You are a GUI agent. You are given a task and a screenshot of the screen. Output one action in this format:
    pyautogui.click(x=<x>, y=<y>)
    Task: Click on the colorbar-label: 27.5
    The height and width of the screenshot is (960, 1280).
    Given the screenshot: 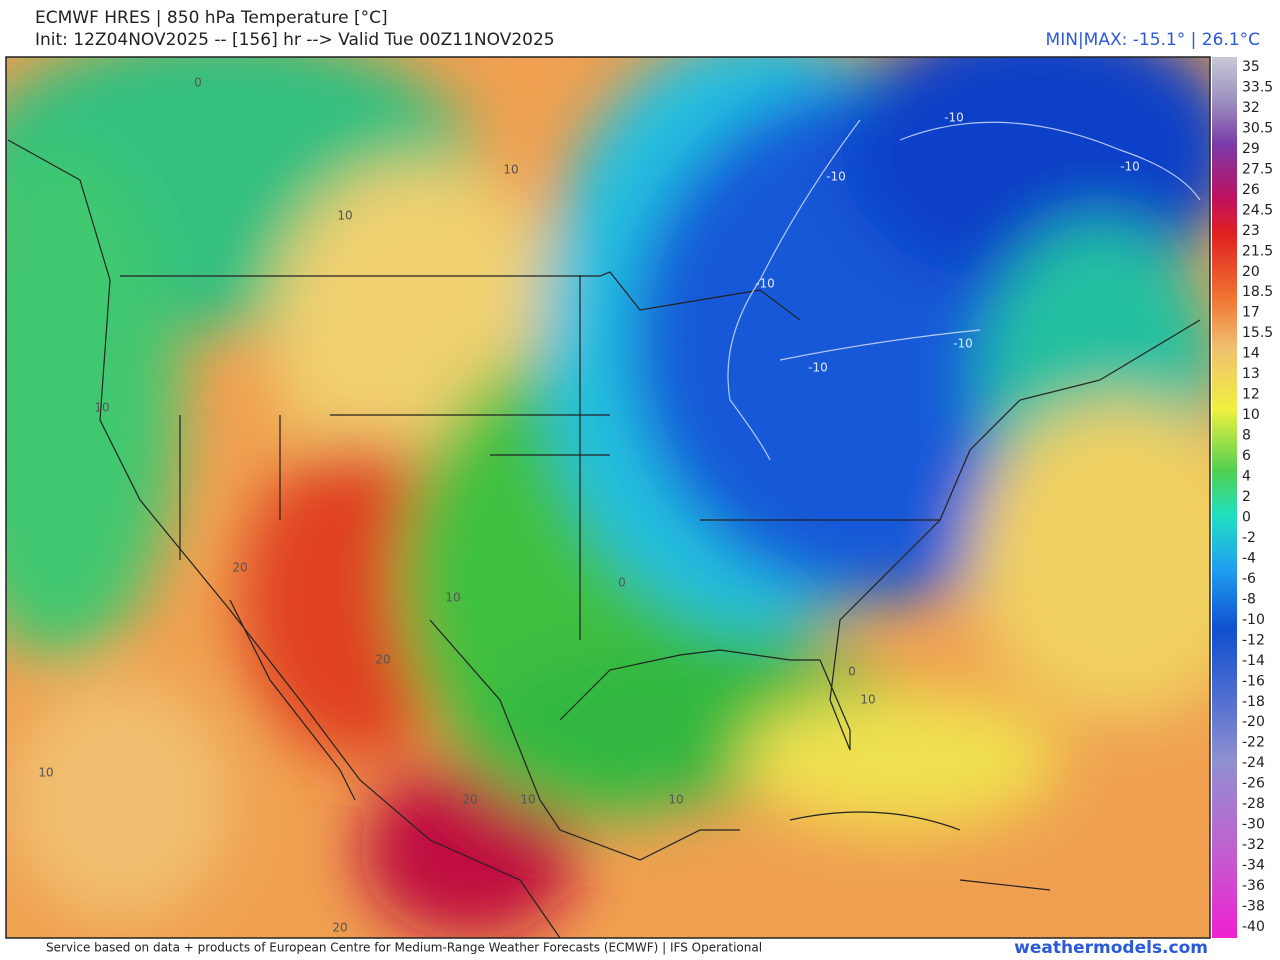 What is the action you would take?
    pyautogui.click(x=1257, y=169)
    